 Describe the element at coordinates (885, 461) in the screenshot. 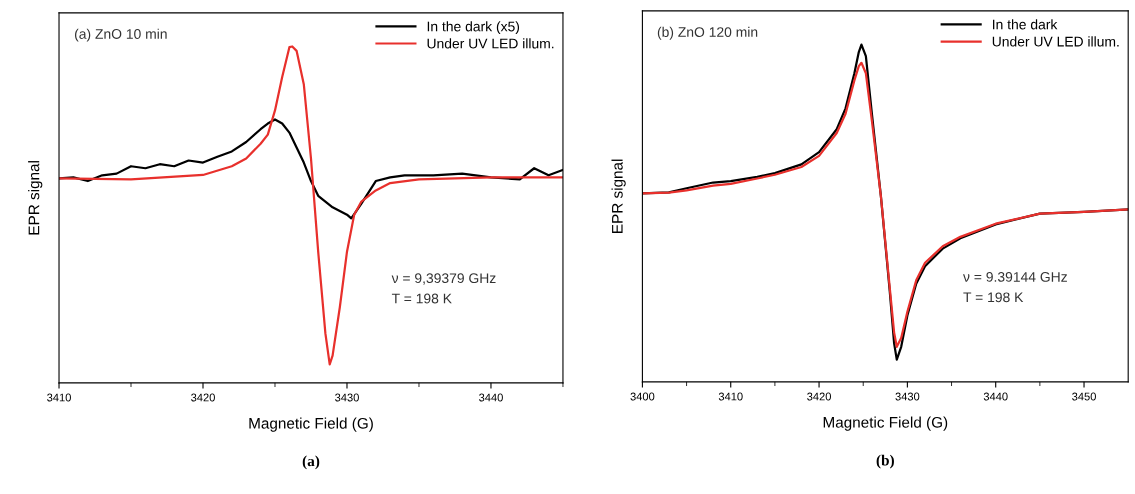

I see `text: (b)` at that location.